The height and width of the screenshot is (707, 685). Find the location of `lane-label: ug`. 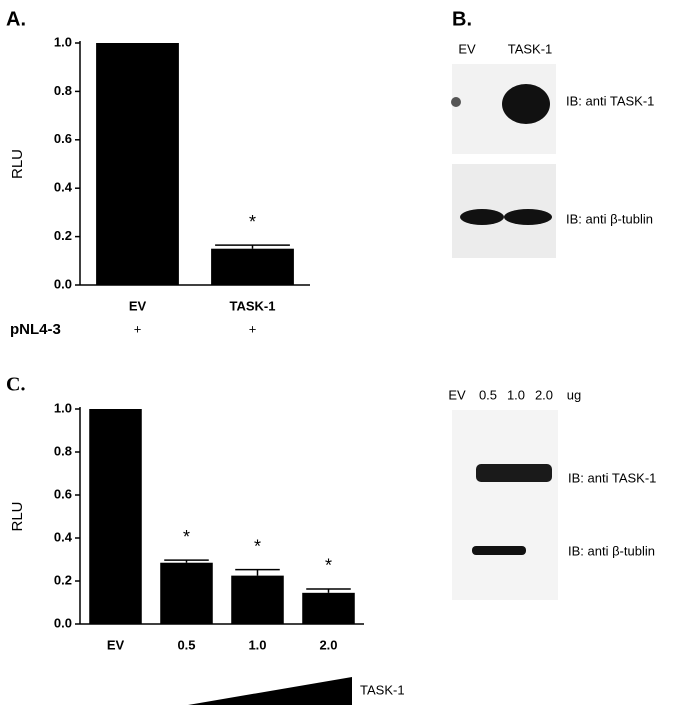

lane-label: ug is located at coordinates (574, 394).